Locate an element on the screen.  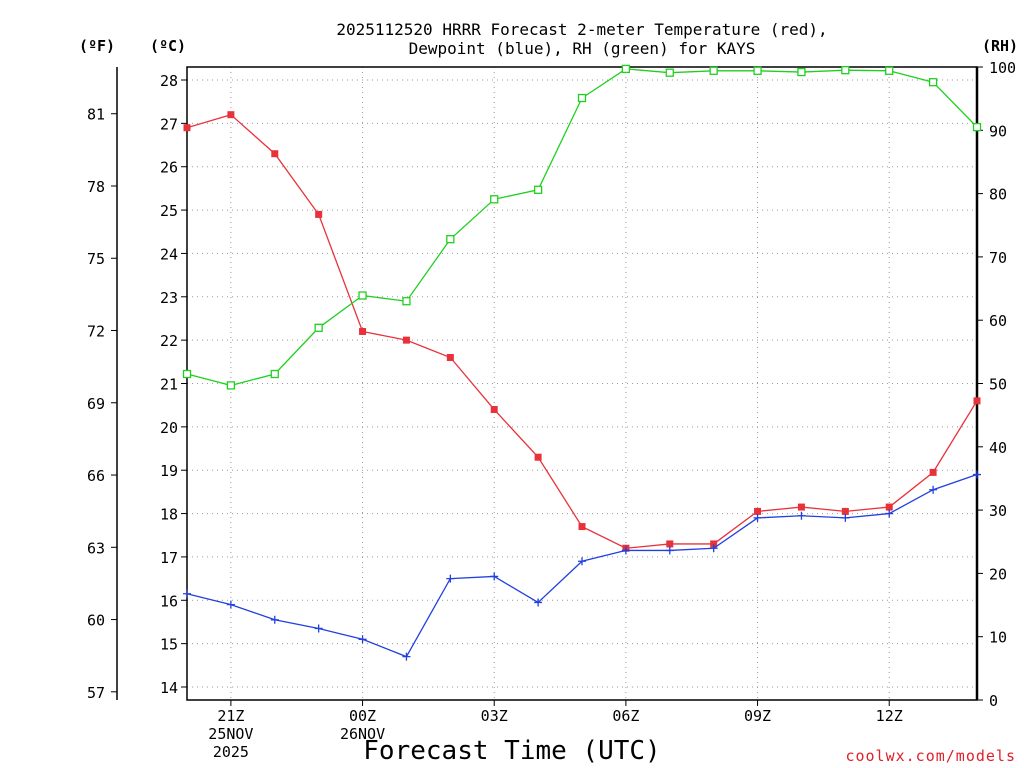
chart-title-line-2: Dewpoint (blue), RH (green) for KAYS is located at coordinates (582, 48).